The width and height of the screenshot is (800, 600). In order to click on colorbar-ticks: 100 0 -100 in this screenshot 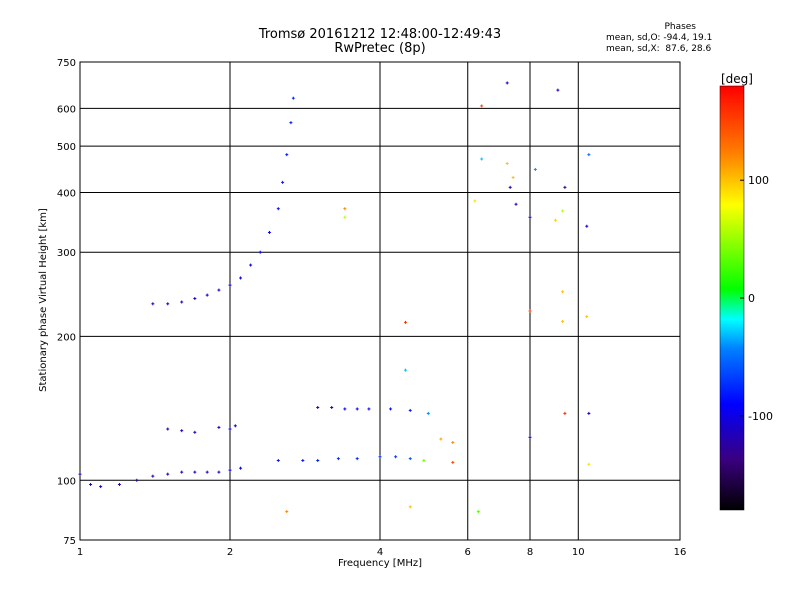, I will do `click(756, 298)`.